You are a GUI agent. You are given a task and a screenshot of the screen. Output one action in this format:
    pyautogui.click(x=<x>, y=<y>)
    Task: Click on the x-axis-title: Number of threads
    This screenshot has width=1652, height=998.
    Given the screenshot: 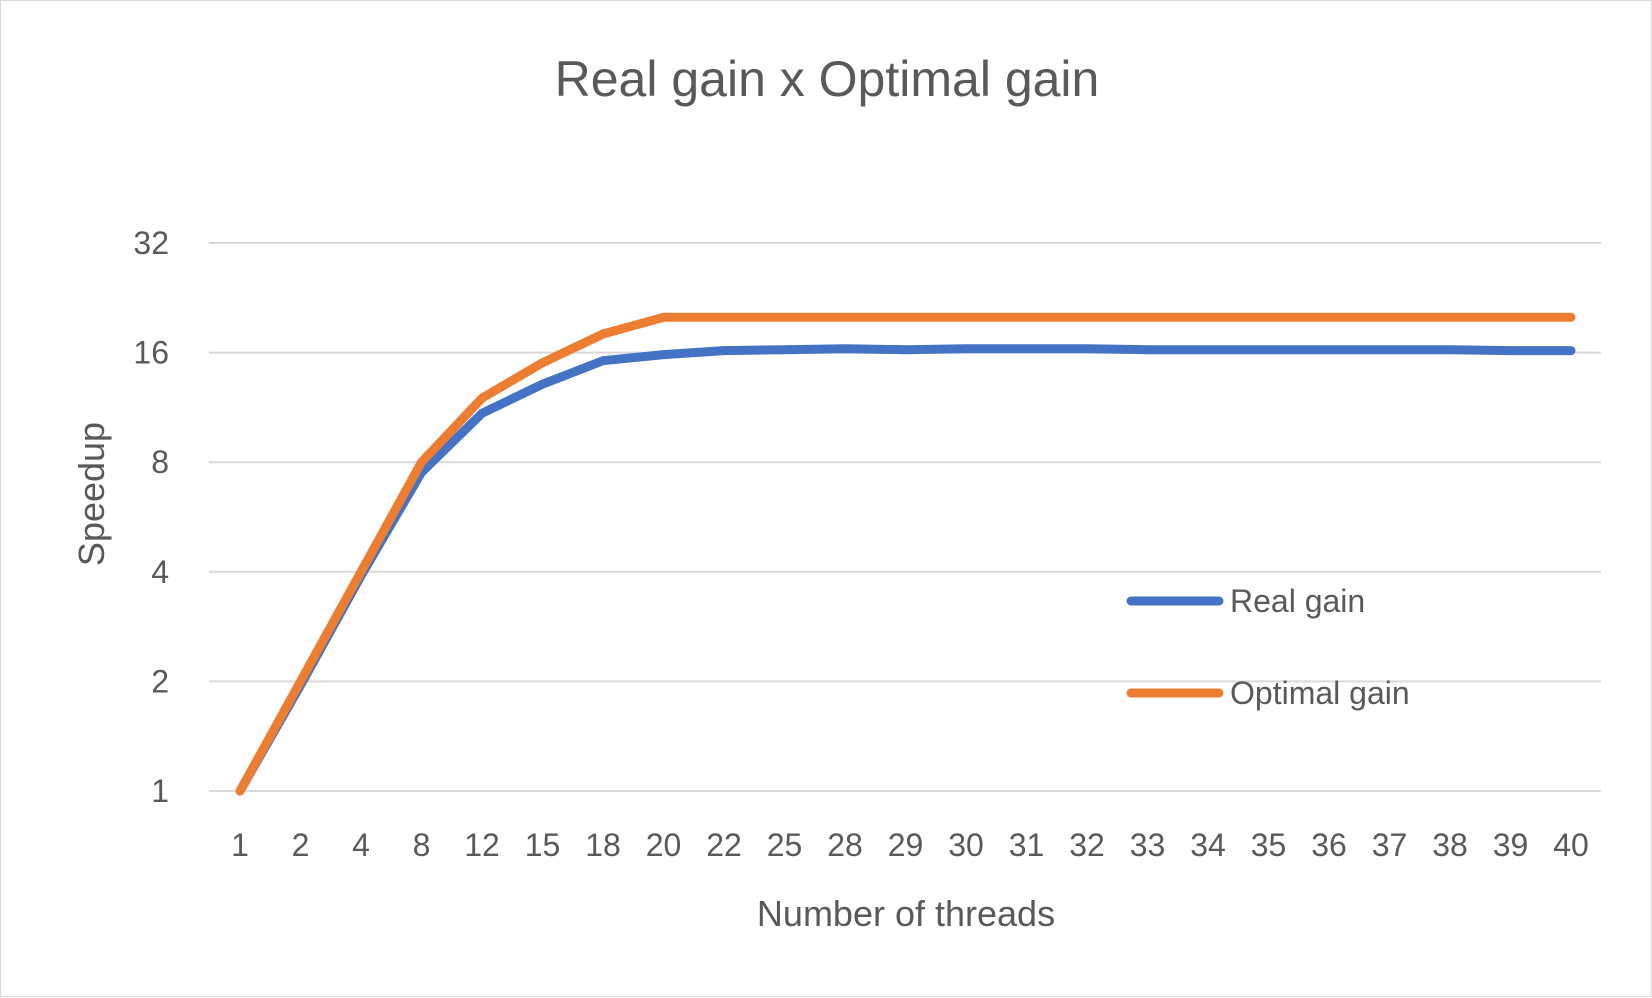 What is the action you would take?
    pyautogui.click(x=906, y=913)
    